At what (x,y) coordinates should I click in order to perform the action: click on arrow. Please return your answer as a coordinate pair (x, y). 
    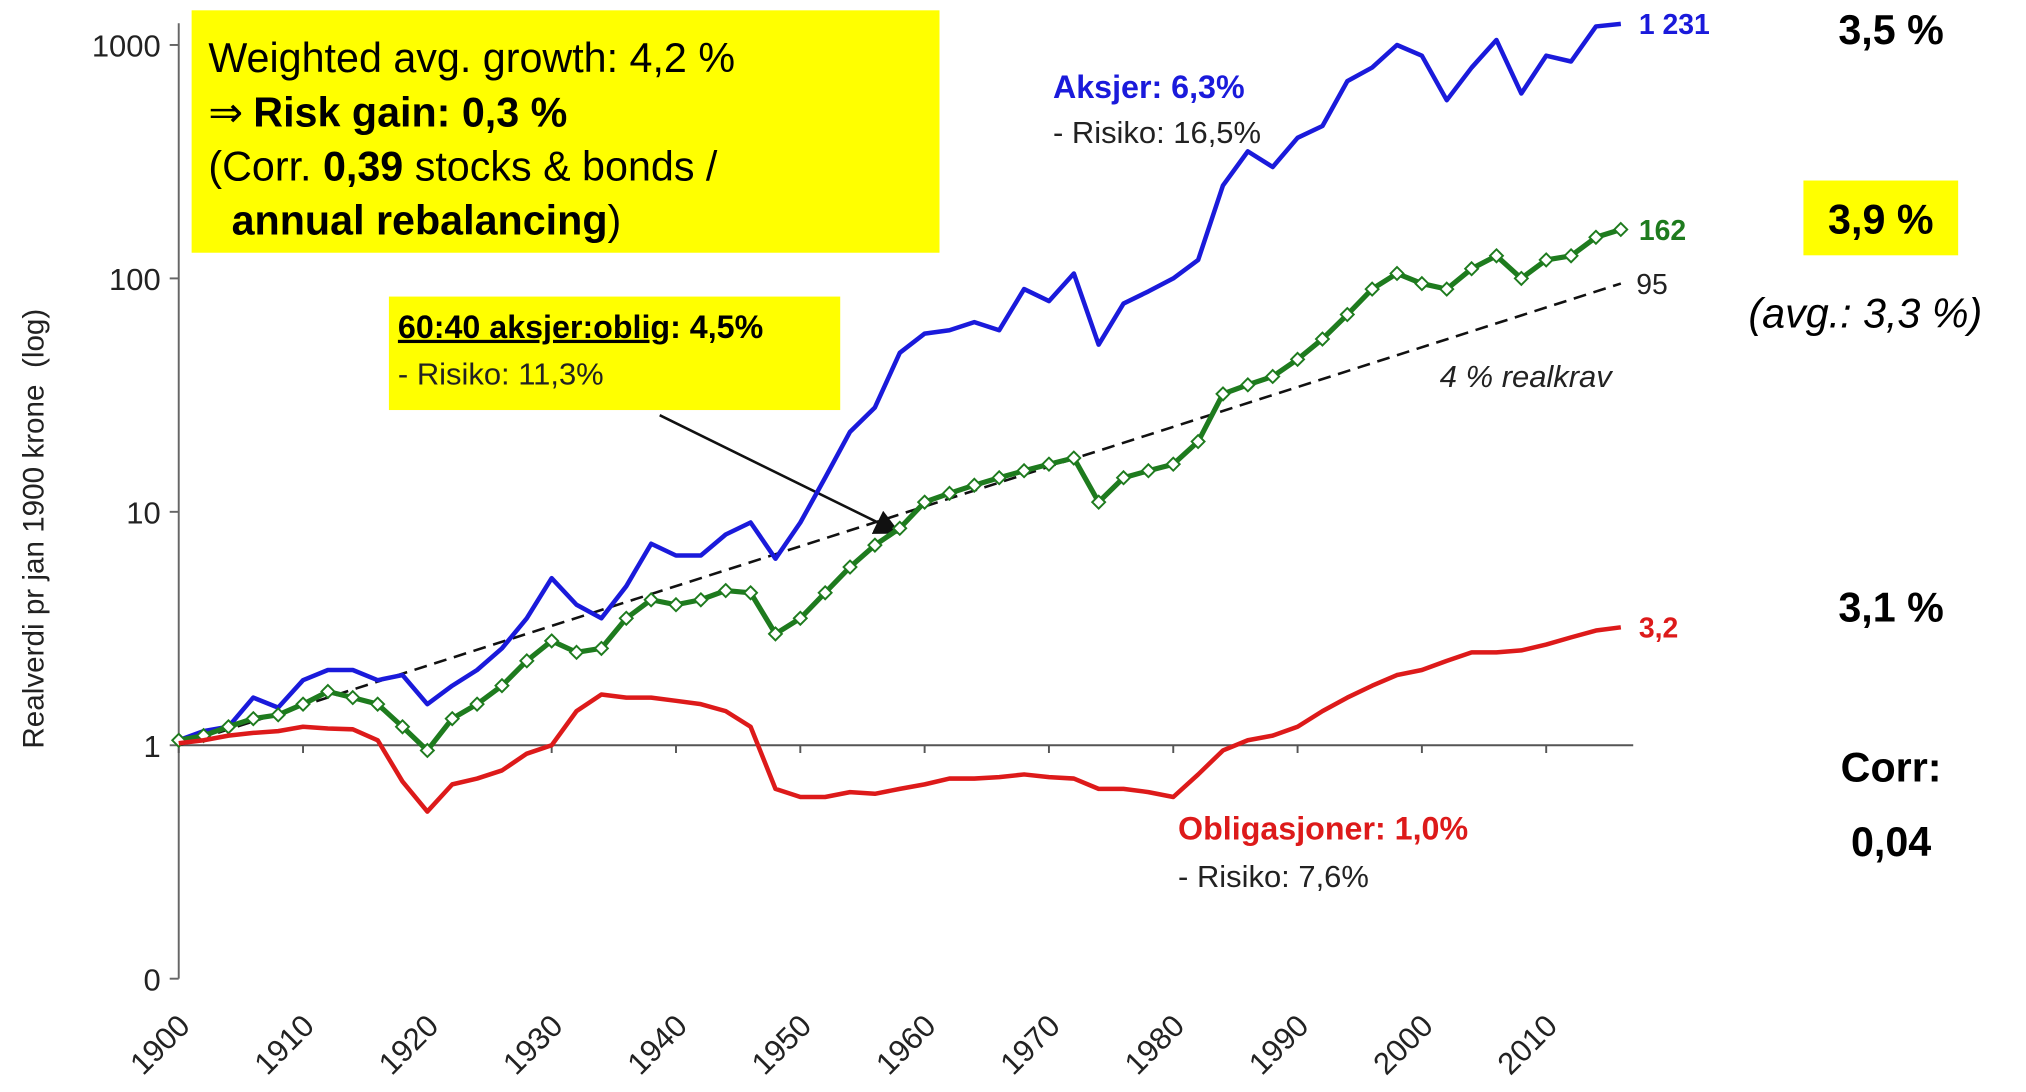
    Looking at the image, I should click on (780, 474).